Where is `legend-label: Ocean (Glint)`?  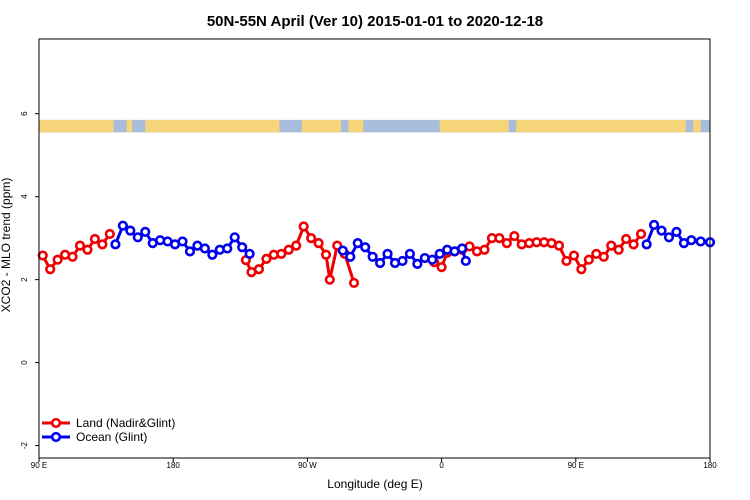
legend-label: Ocean (Glint) is located at coordinates (111, 437).